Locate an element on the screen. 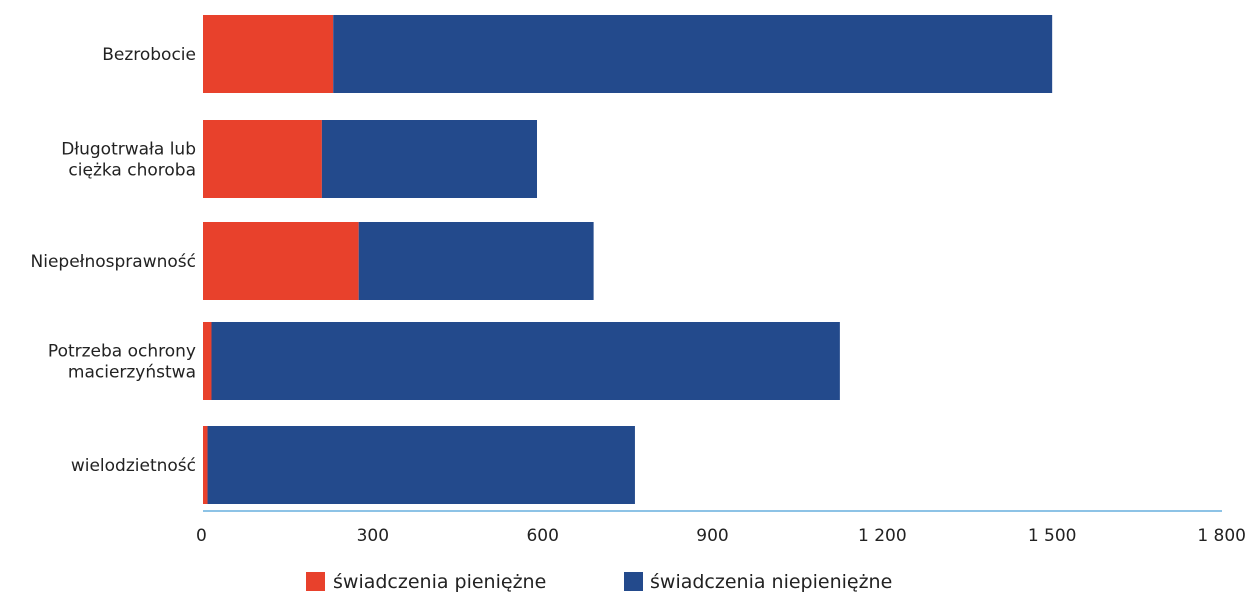  category-label-3-line-0: Potrzeba ochrony is located at coordinates (122, 352).